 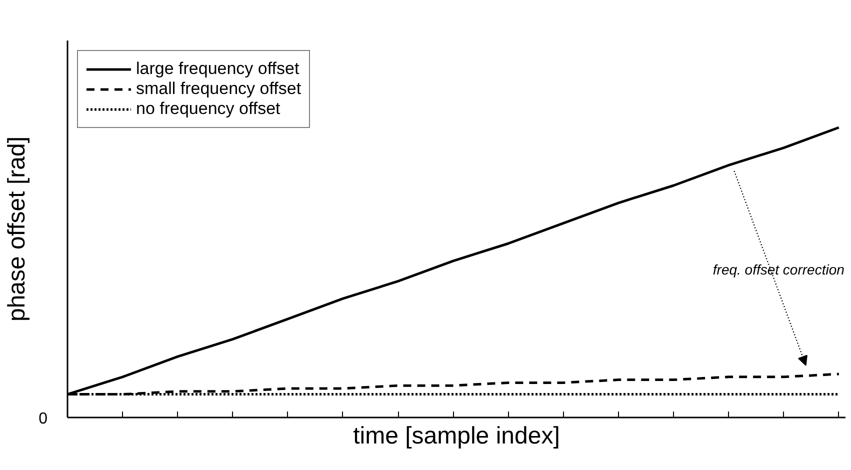 I want to click on x-axis-title: time [sample index], so click(x=456, y=436).